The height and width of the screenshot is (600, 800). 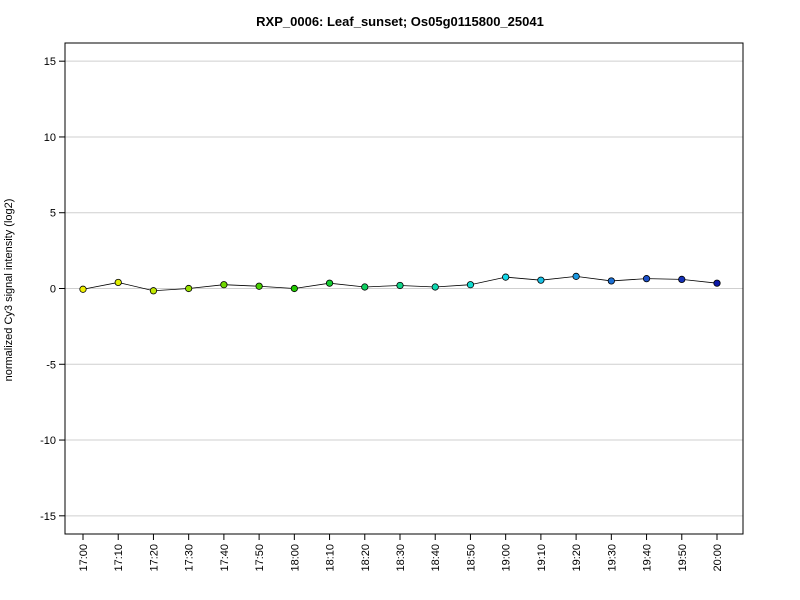 What do you see at coordinates (366, 558) in the screenshot?
I see `x-tick-label: 18:20` at bounding box center [366, 558].